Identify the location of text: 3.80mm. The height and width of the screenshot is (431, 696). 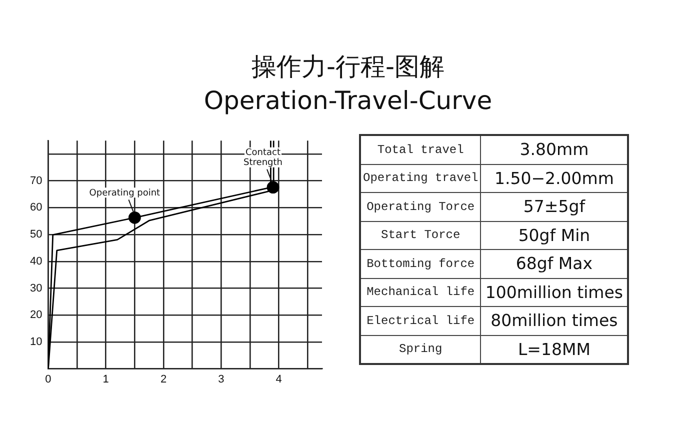
(554, 149).